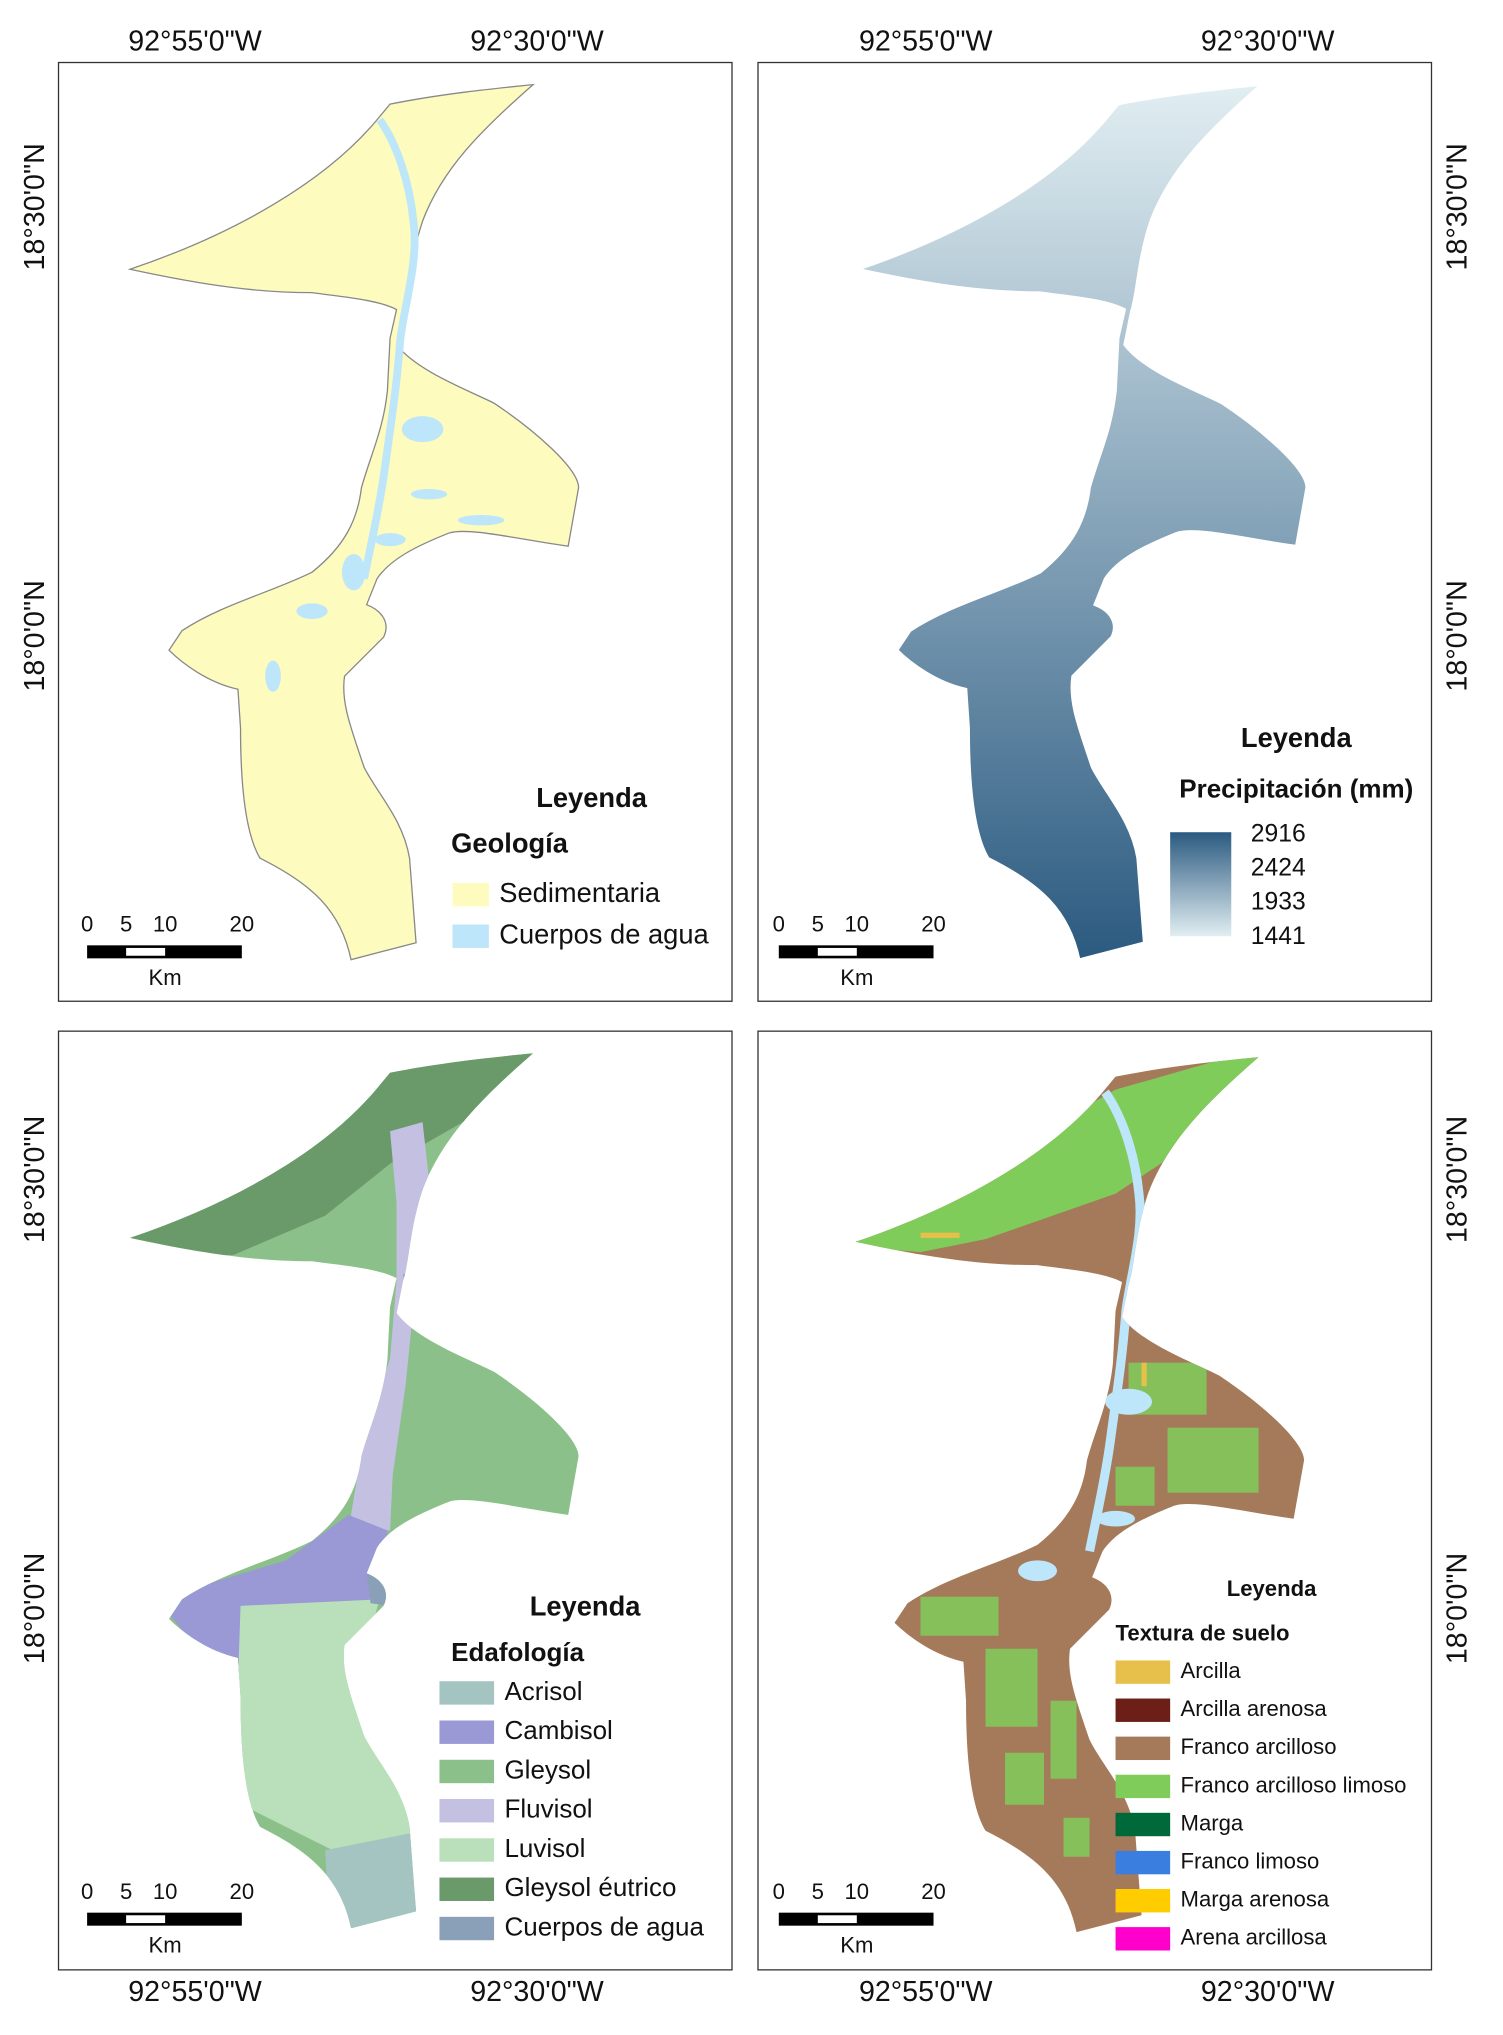  What do you see at coordinates (1212, 1822) in the screenshot?
I see `legend-label: Marga` at bounding box center [1212, 1822].